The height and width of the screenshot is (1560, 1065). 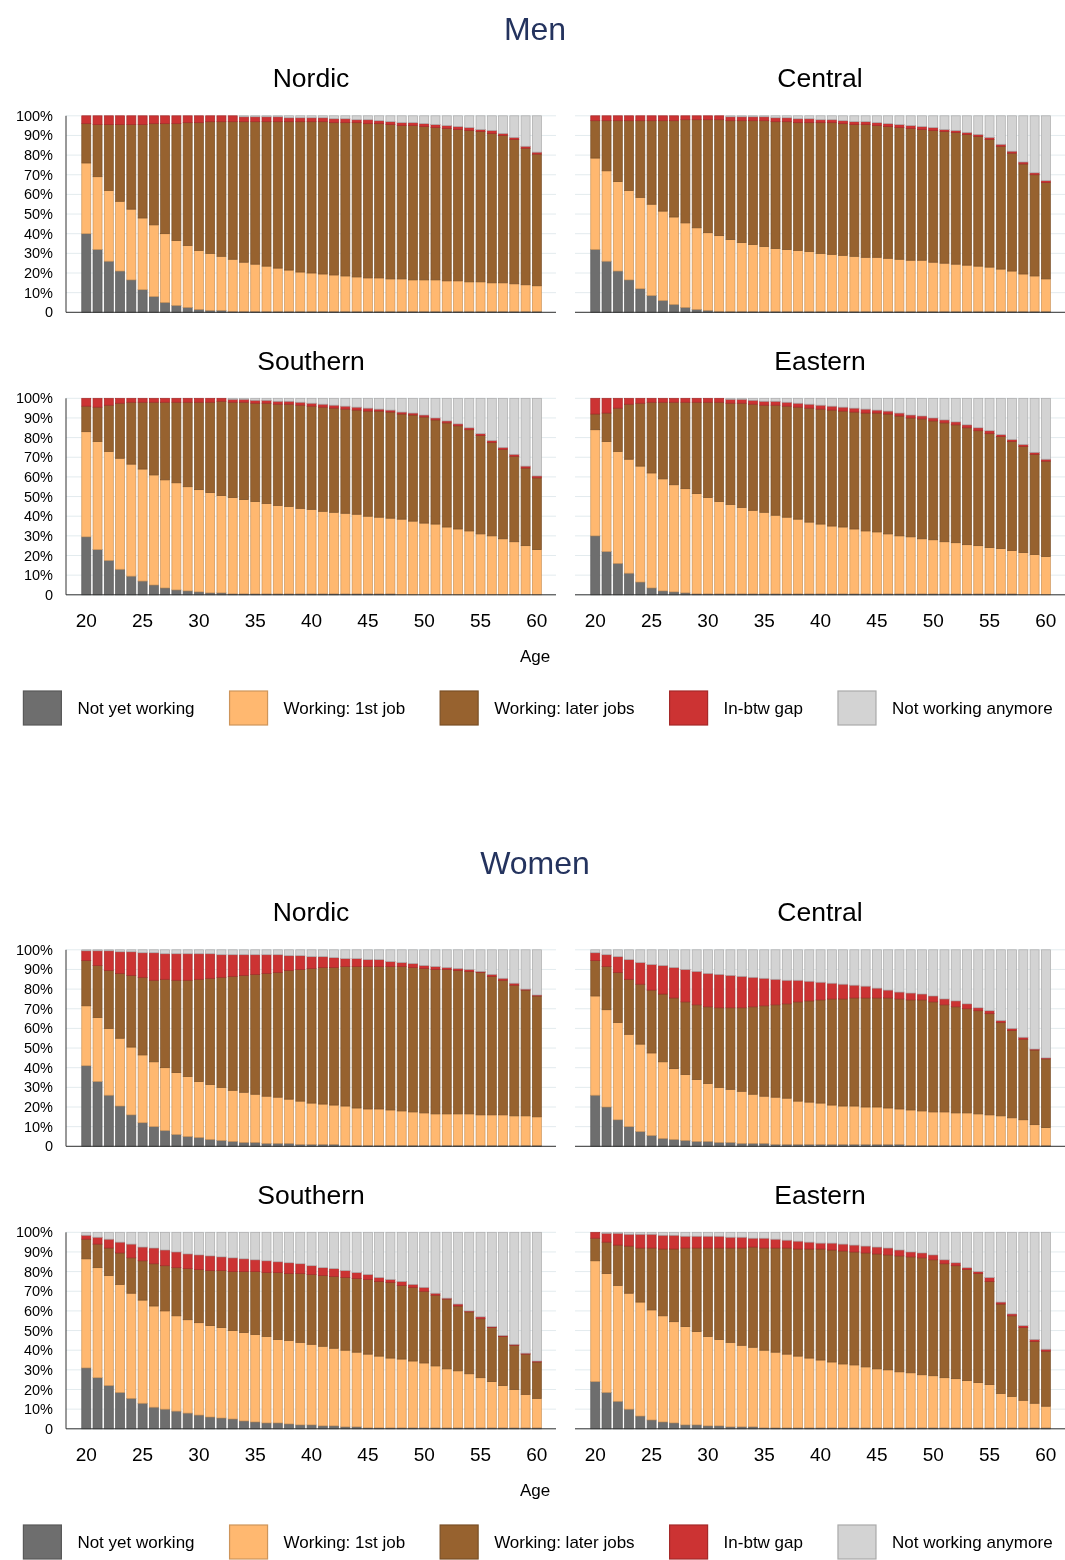 What do you see at coordinates (535, 863) in the screenshot?
I see `text: Women` at bounding box center [535, 863].